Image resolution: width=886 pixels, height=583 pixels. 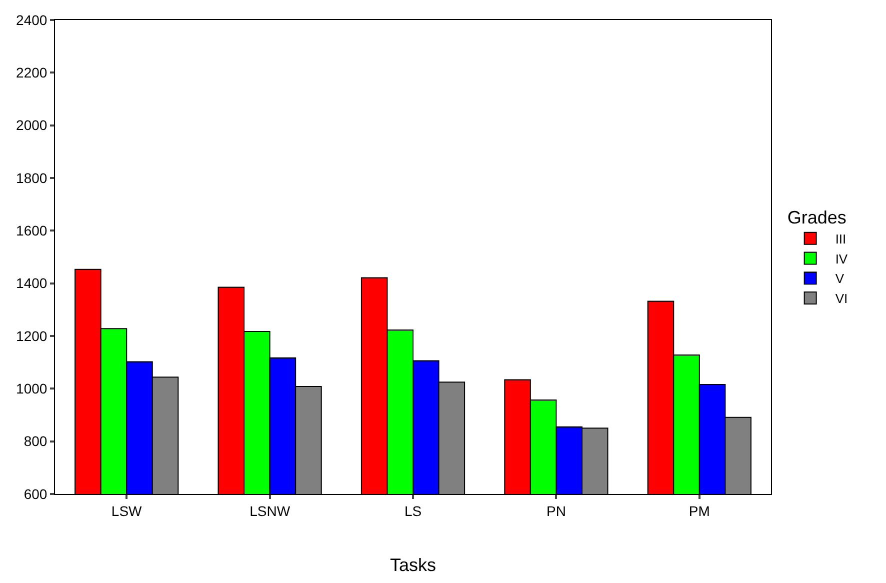 I want to click on x-tick-label: LS, so click(x=413, y=510).